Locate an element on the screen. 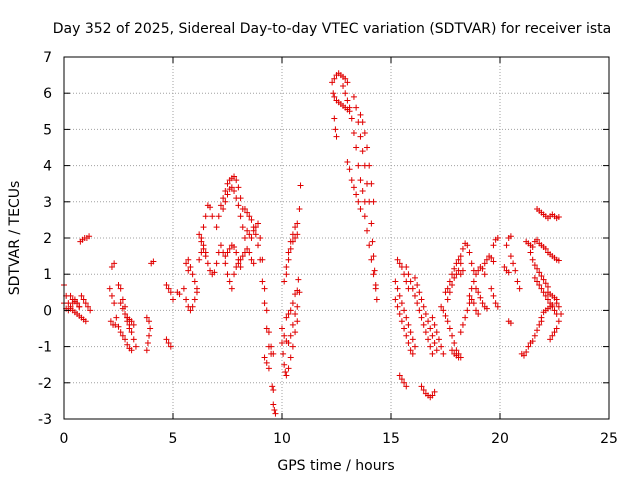  x-tick-label: 10 is located at coordinates (282, 439).